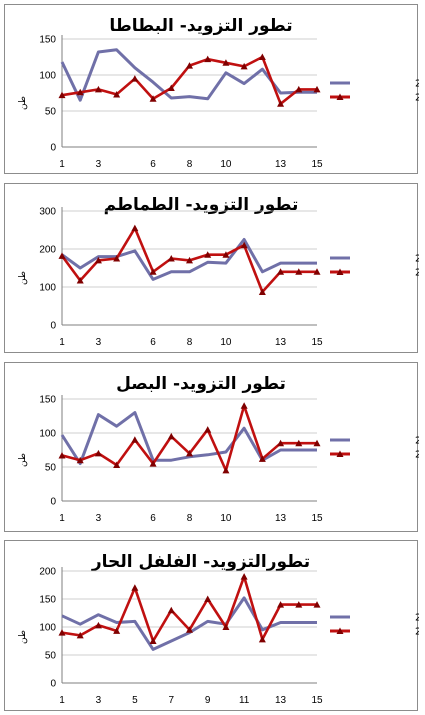 Image resolution: width=425 pixels, height=715 pixels. Describe the element at coordinates (47, 212) in the screenshot. I see `y-tick-label: 300` at that location.